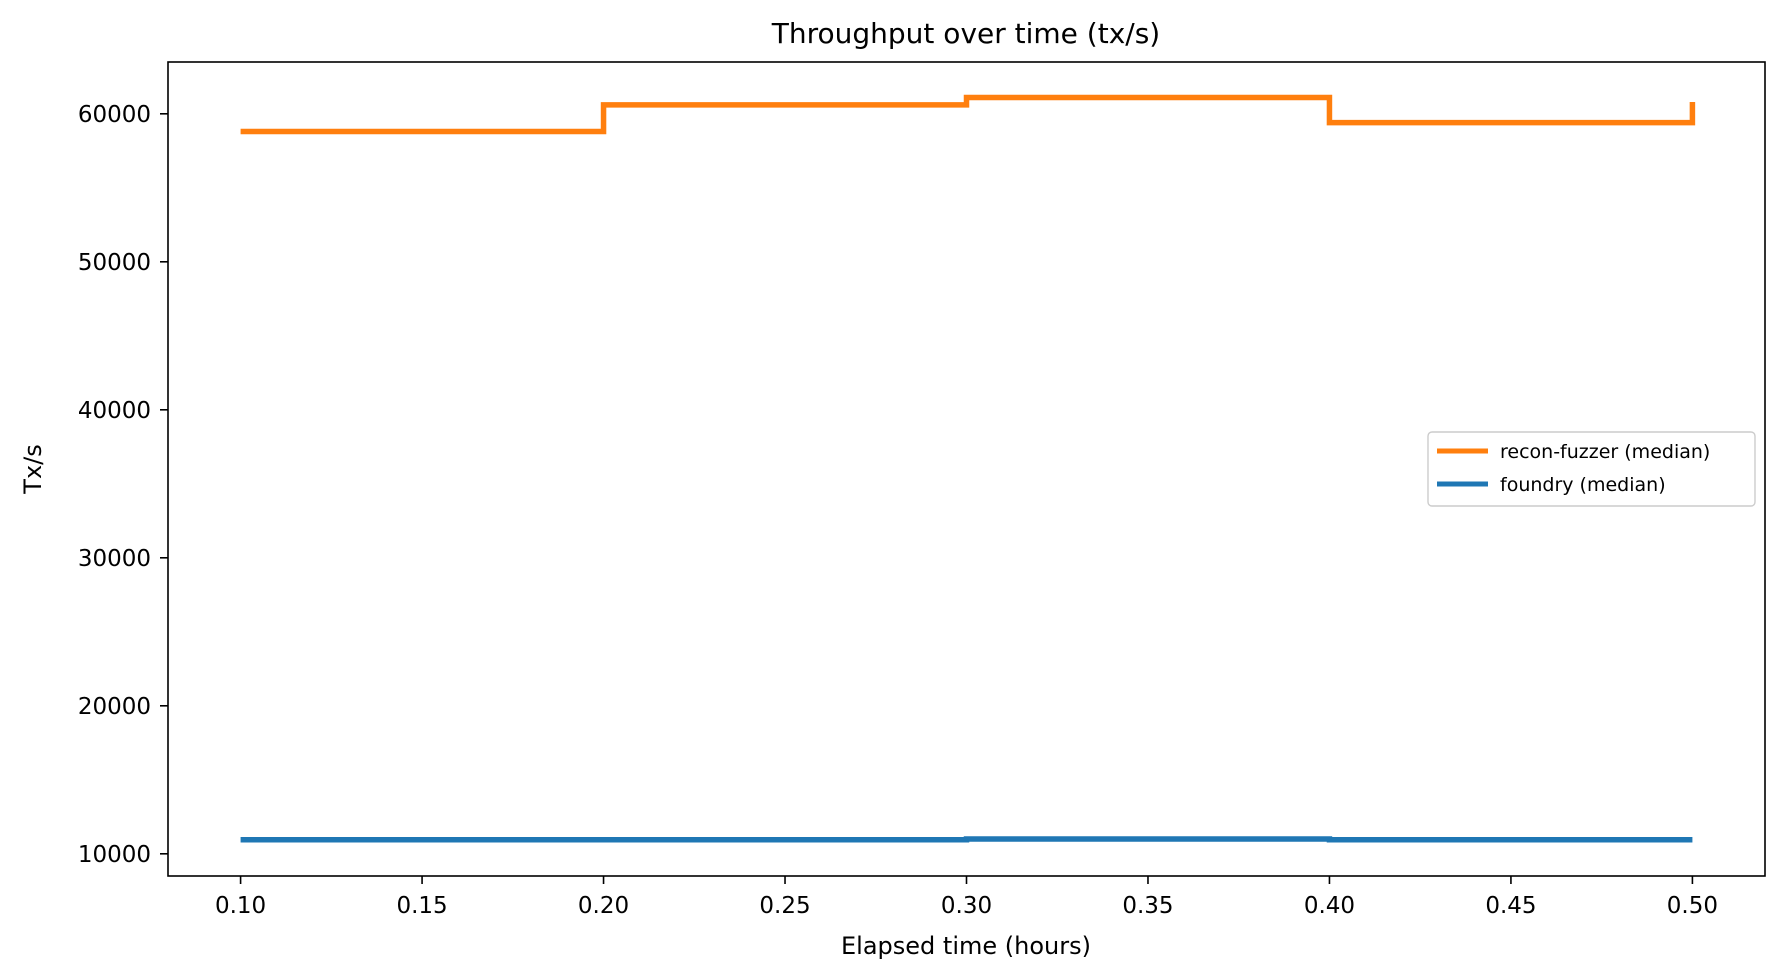 This screenshot has height=978, width=1780. What do you see at coordinates (966, 946) in the screenshot?
I see `x-axis-label: Elapsed time (hours)` at bounding box center [966, 946].